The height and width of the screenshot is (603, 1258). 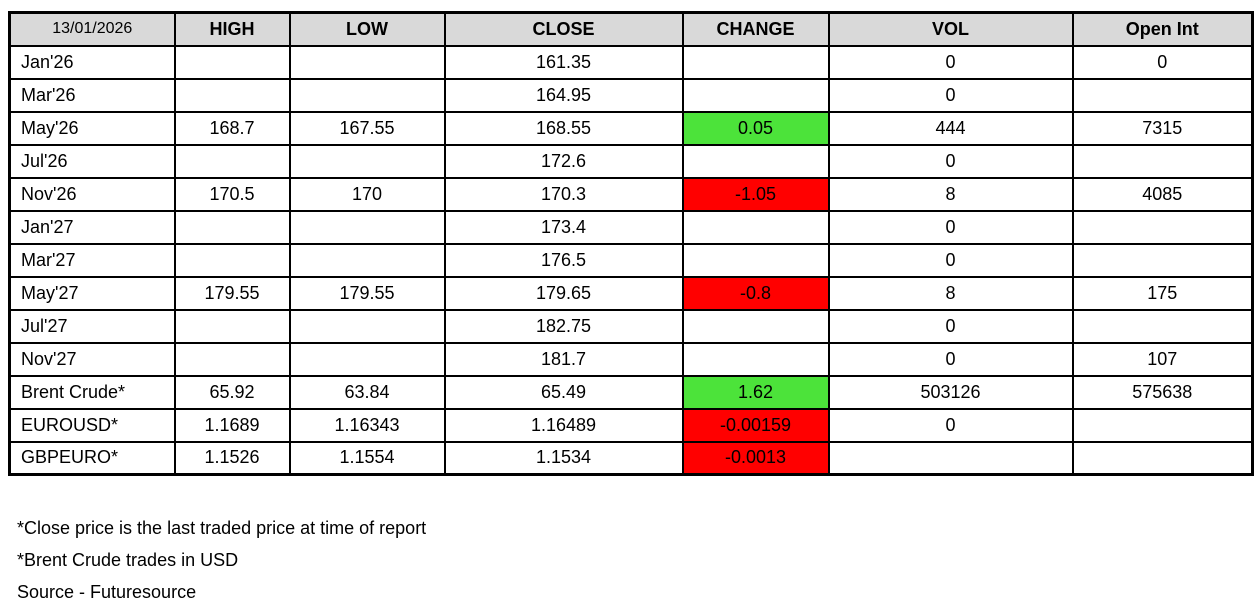 I want to click on cell-close: 168.55, so click(x=563, y=128).